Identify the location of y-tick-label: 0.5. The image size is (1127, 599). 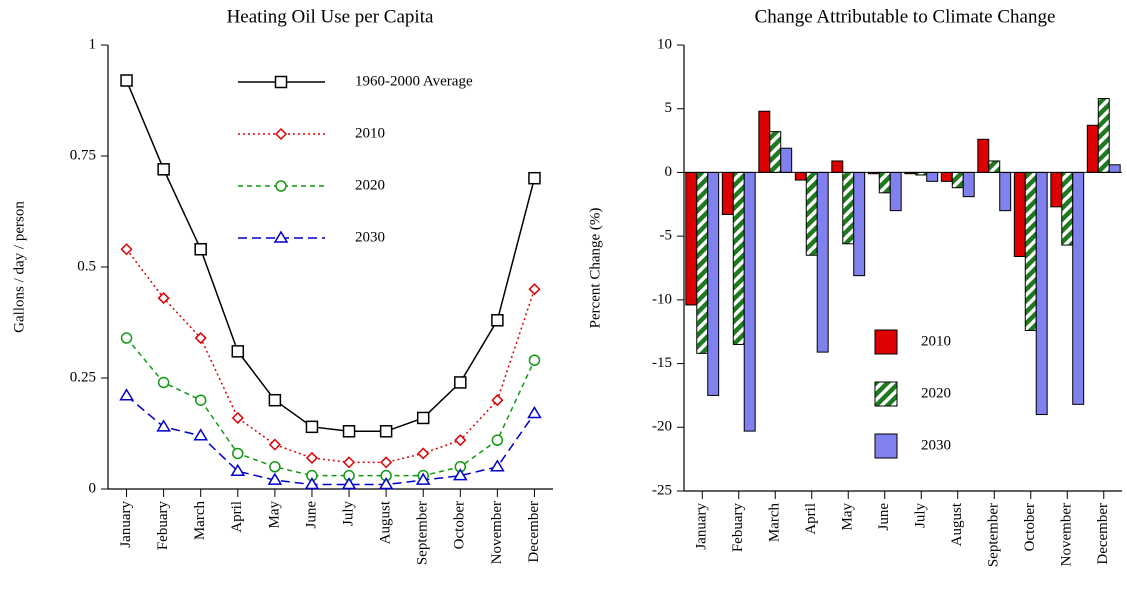
(86, 266).